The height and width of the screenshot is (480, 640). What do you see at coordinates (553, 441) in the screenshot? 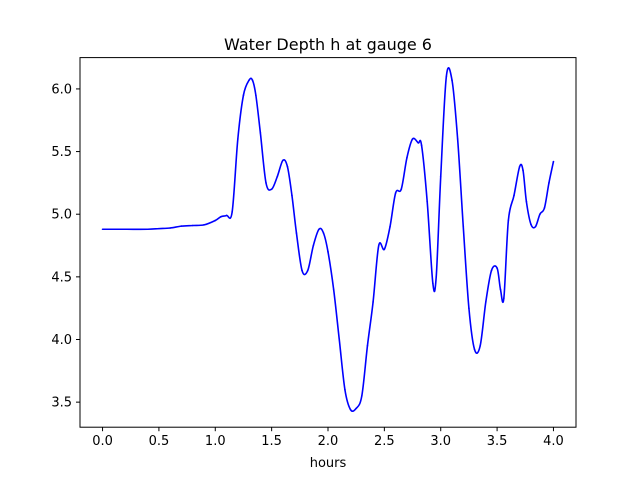
I see `x-tick-label: 4.0` at bounding box center [553, 441].